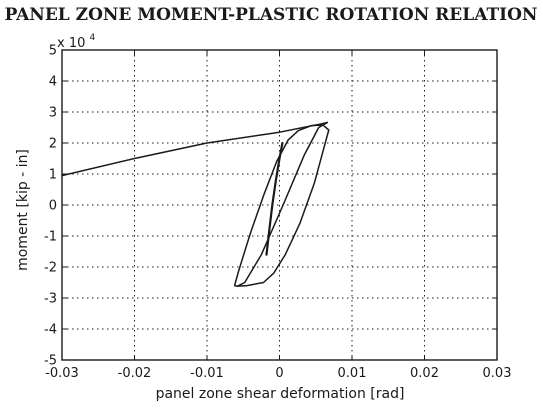  I want to click on x-tick-label: 0.01, so click(352, 373).